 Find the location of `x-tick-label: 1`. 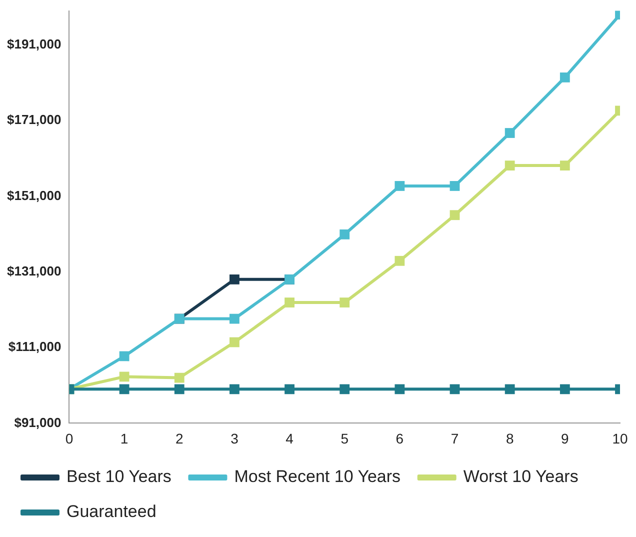

x-tick-label: 1 is located at coordinates (124, 438).